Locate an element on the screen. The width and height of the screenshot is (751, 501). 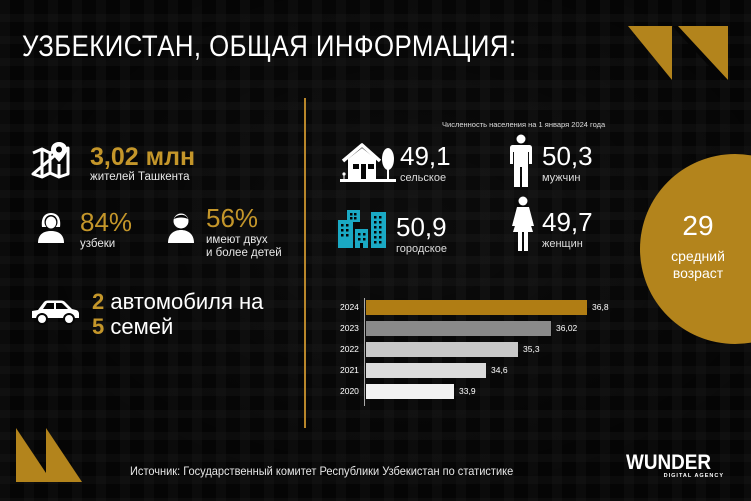
median-age-label: средний возраст is located at coordinates (698, 265).